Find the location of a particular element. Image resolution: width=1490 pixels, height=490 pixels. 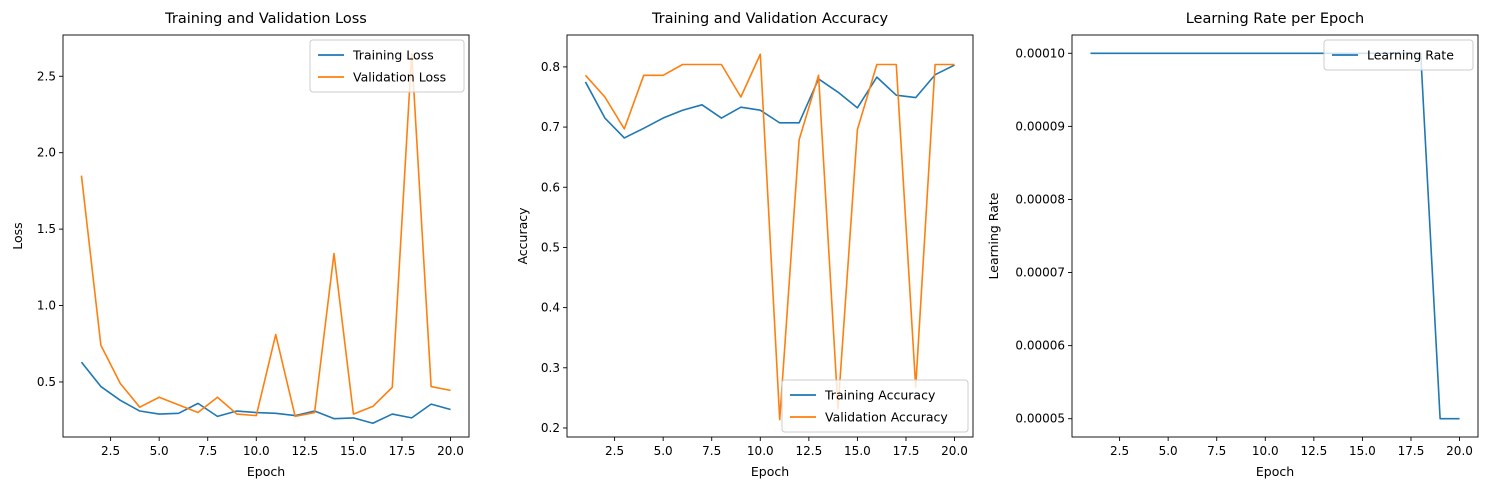

y-tick-label: 0.00010 is located at coordinates (1040, 53).